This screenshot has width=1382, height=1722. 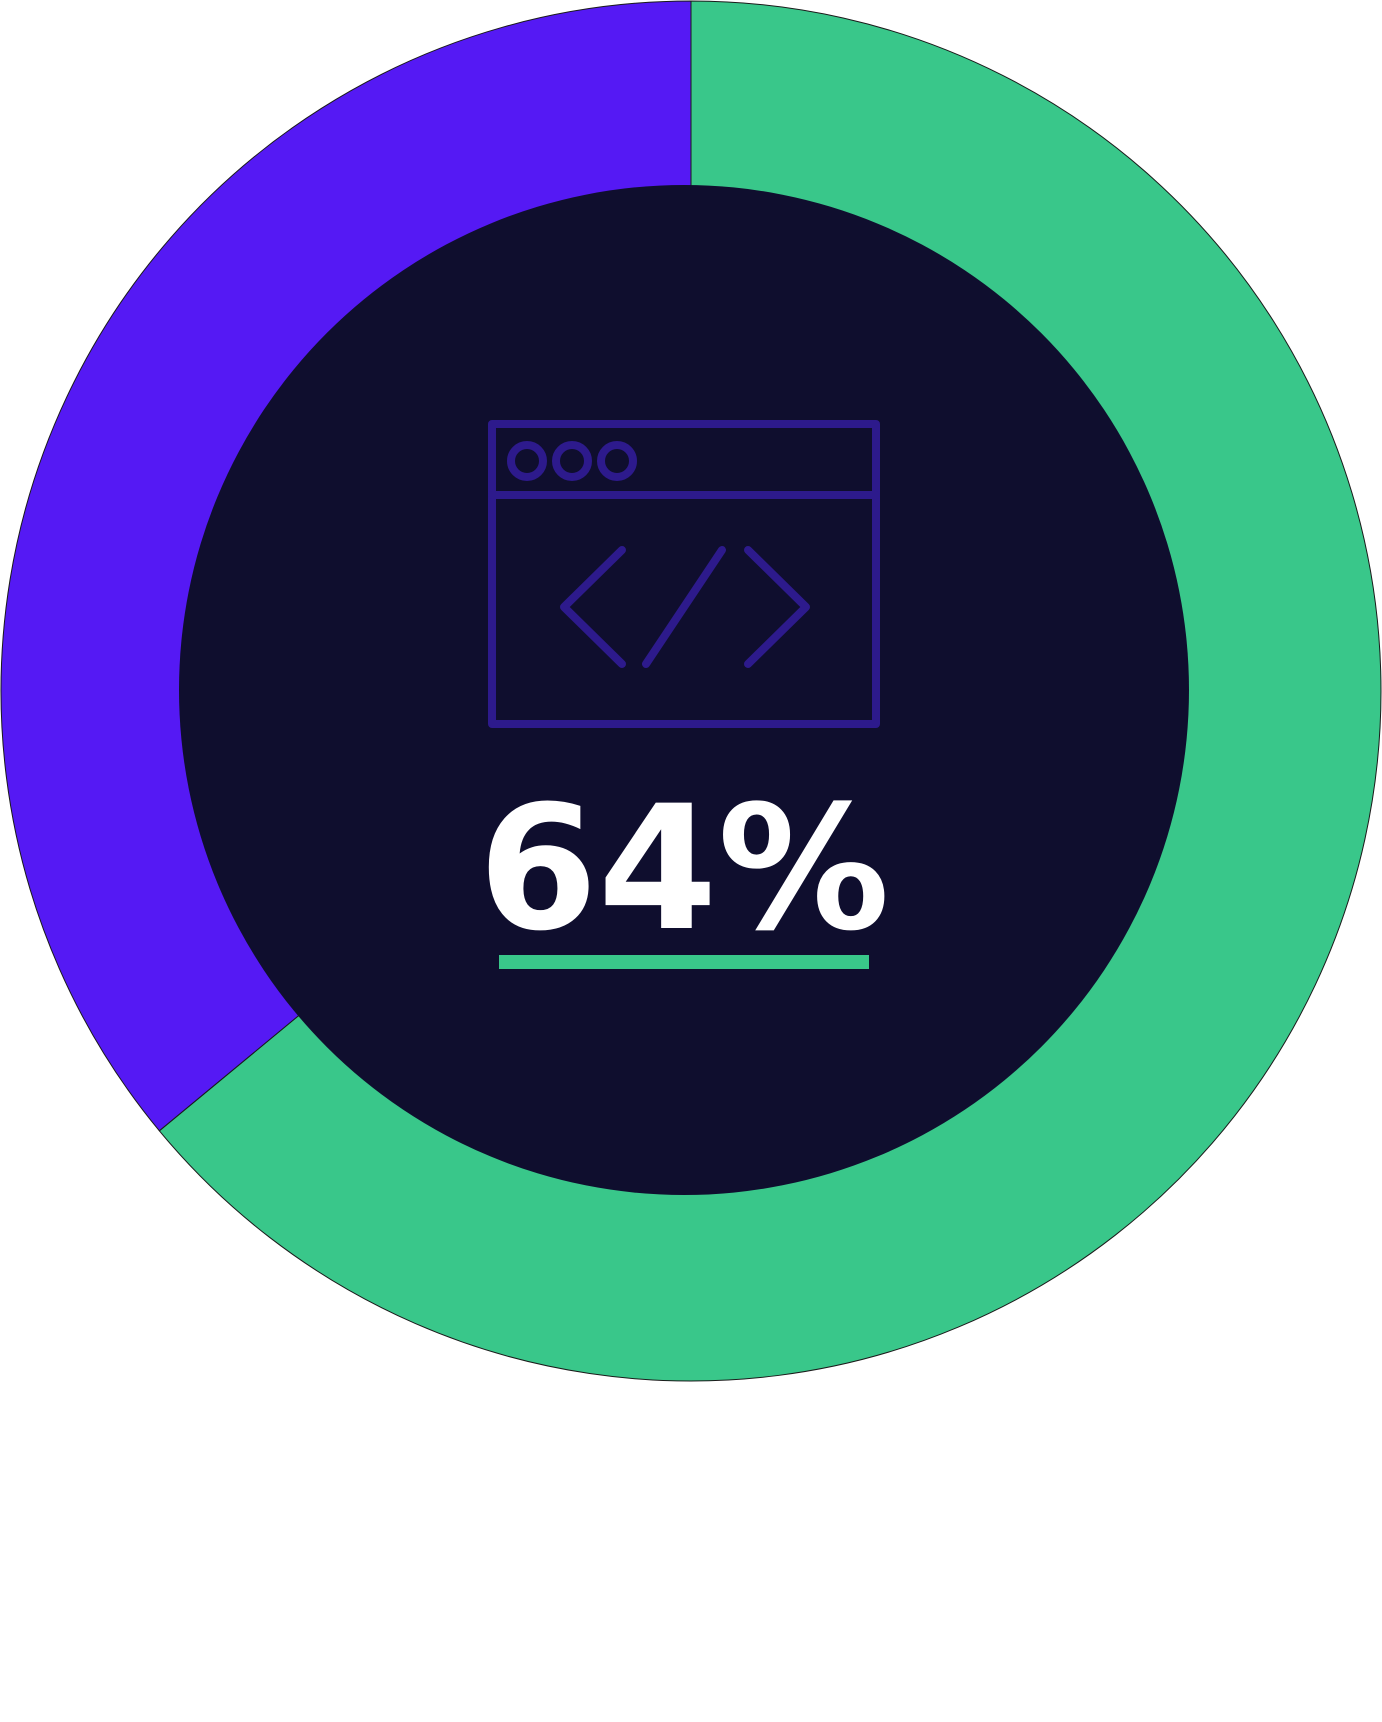 What do you see at coordinates (684, 868) in the screenshot?
I see `center-percentage: 64%` at bounding box center [684, 868].